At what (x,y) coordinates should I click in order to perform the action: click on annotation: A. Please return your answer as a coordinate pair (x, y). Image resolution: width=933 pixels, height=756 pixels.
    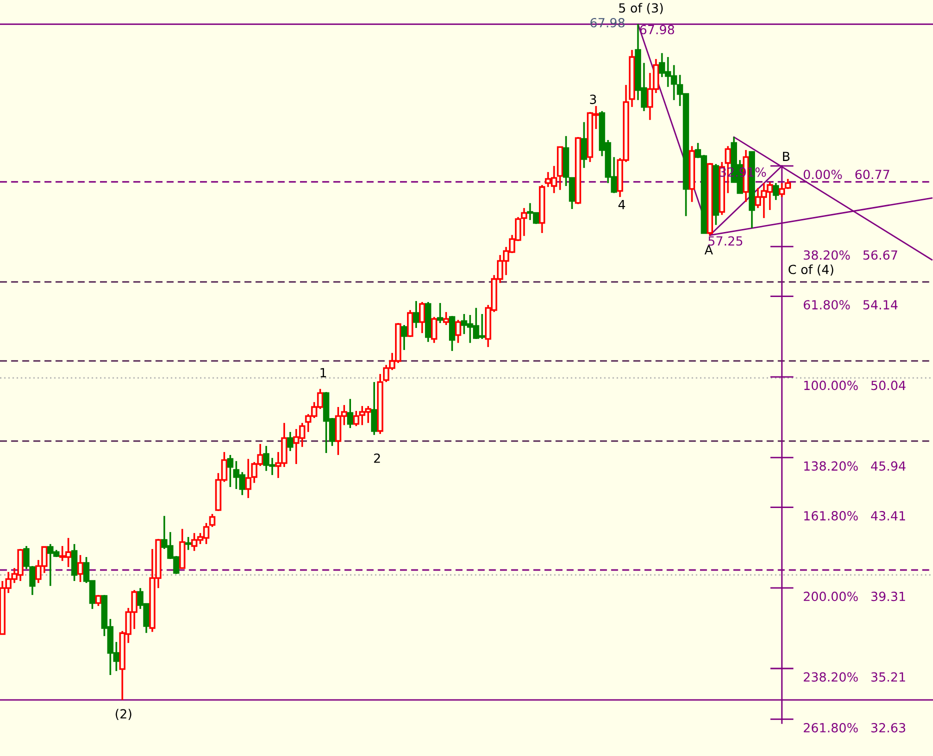
    Looking at the image, I should click on (708, 249).